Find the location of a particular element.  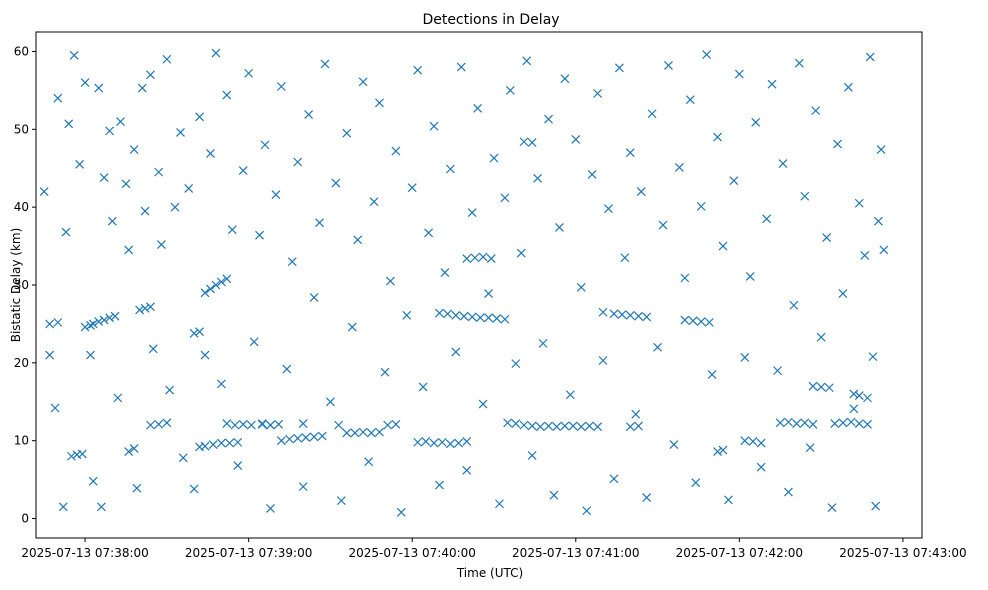

y-axis-ticks: 0 10 20 30 40 50 60 is located at coordinates (25, 285).